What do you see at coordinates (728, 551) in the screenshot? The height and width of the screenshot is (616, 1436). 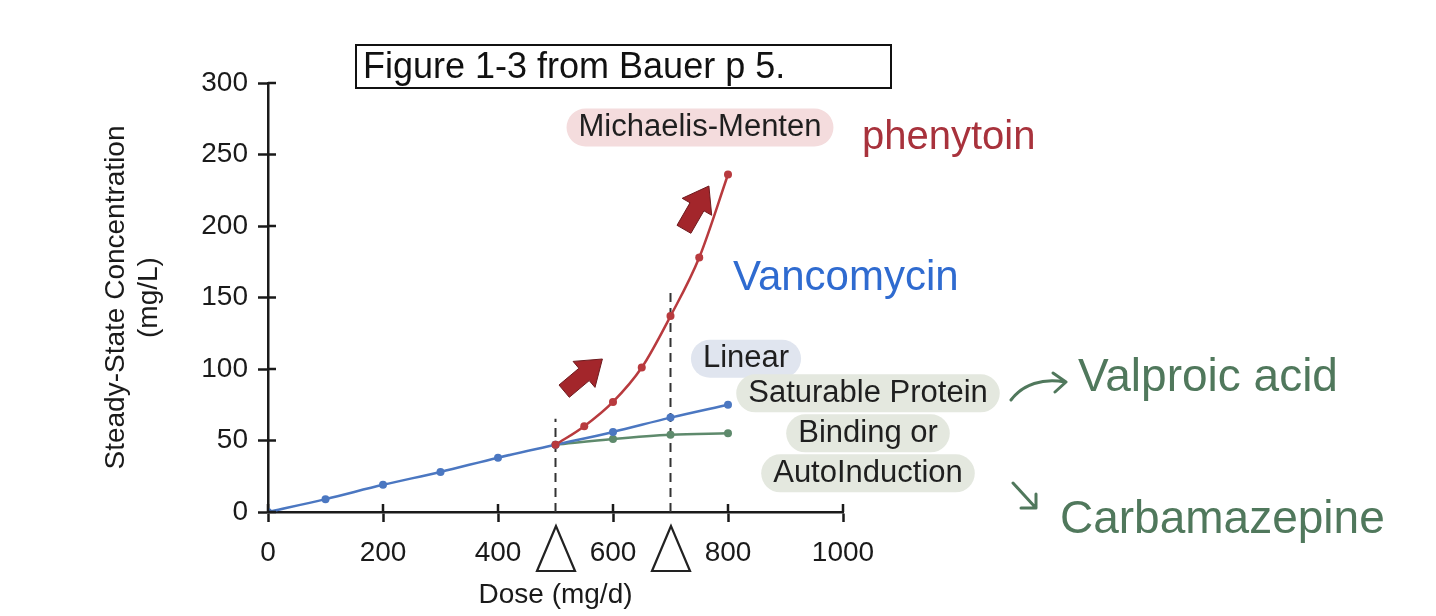 I see `x-tick-label: 800` at bounding box center [728, 551].